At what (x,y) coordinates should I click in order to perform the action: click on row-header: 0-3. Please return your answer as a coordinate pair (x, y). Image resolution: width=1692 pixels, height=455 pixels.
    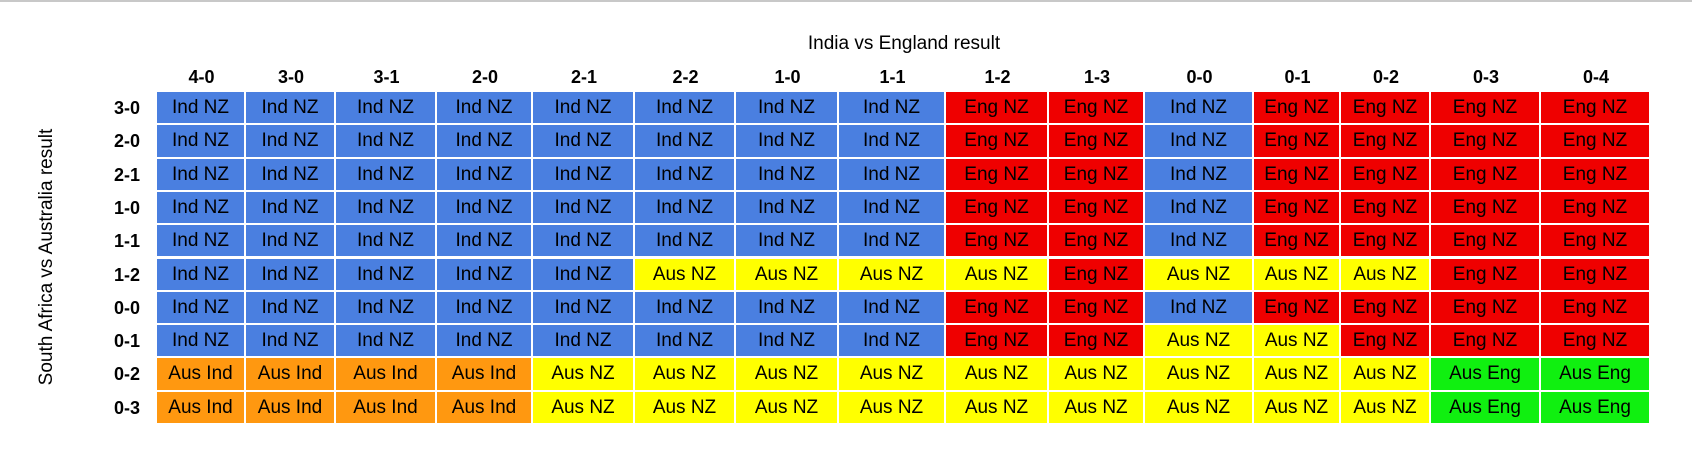
    Looking at the image, I should click on (126, 407).